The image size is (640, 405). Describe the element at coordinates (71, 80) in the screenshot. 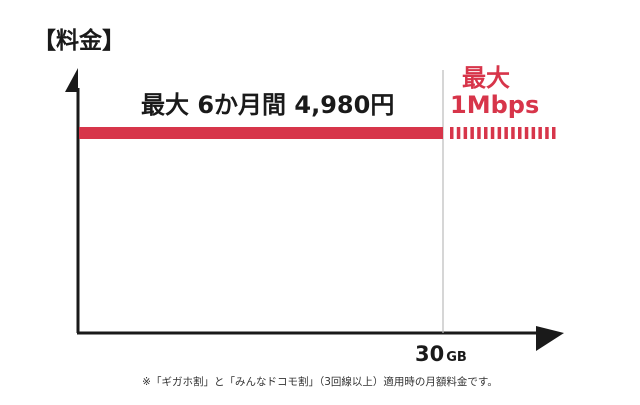

I see `y-axis-arrow-icon` at that location.